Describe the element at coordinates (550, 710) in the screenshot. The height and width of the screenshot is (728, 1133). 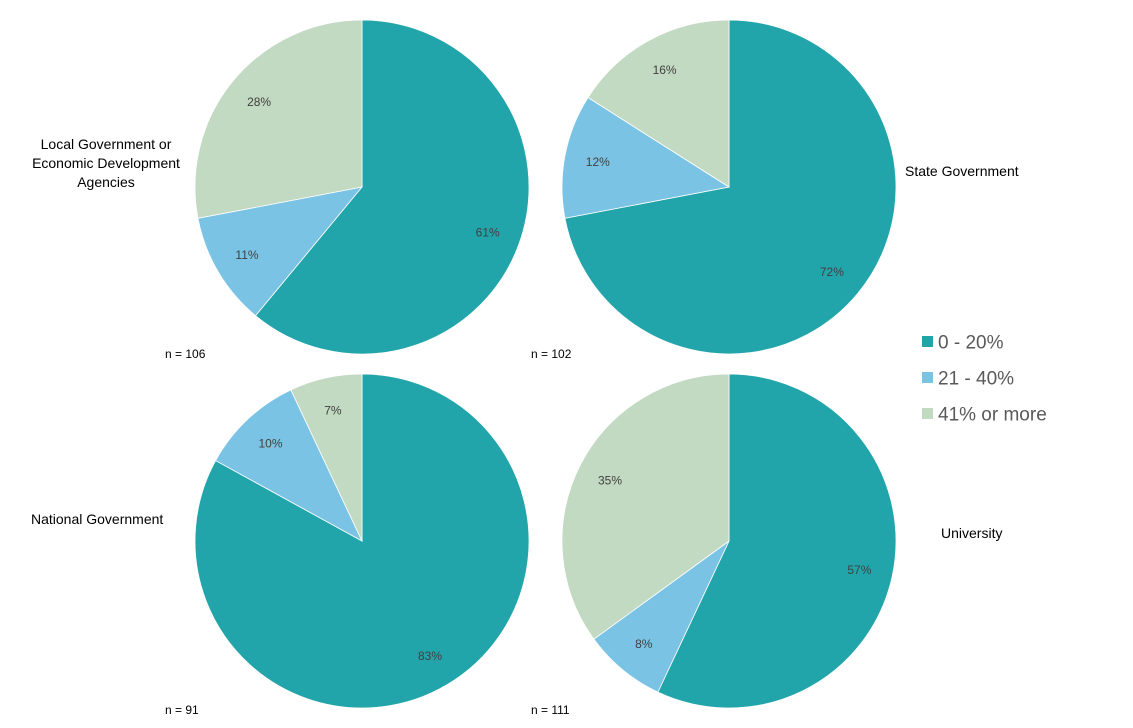
I see `sample-size-university: n = 111` at that location.